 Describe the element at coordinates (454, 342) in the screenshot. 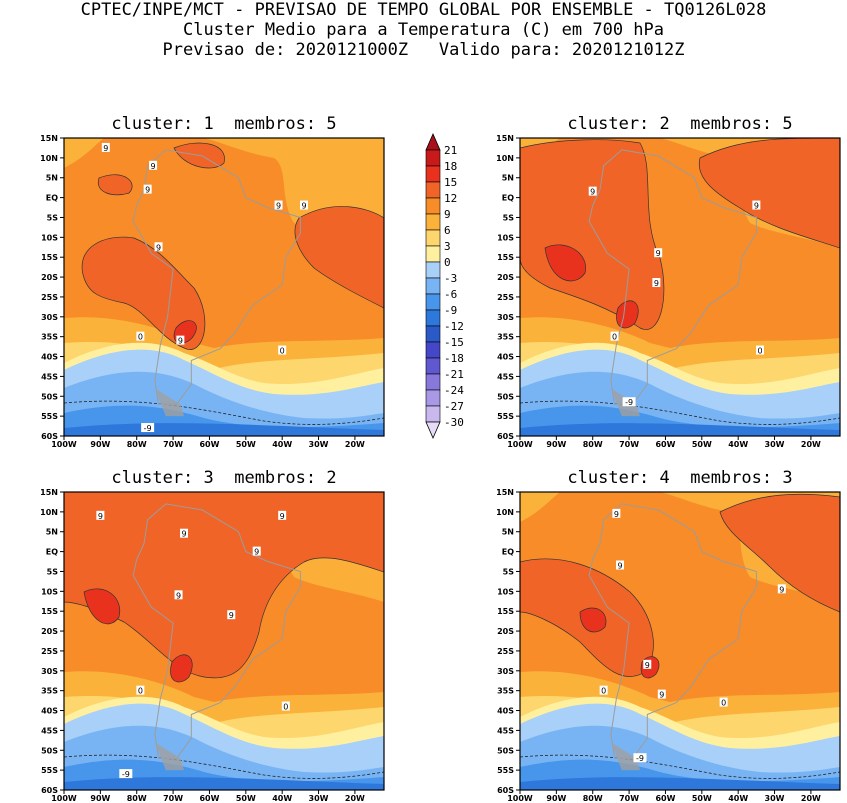

I see `colorbar-label: -15` at that location.